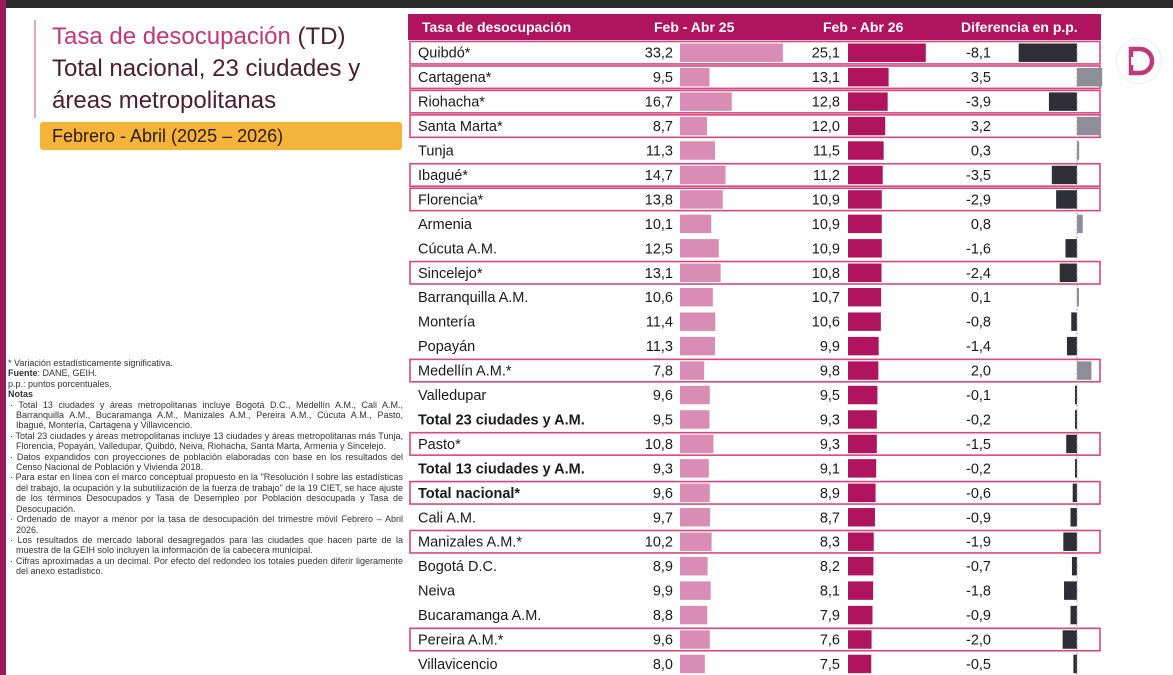 The image size is (1173, 675). I want to click on row-label: Tunja, so click(436, 152).